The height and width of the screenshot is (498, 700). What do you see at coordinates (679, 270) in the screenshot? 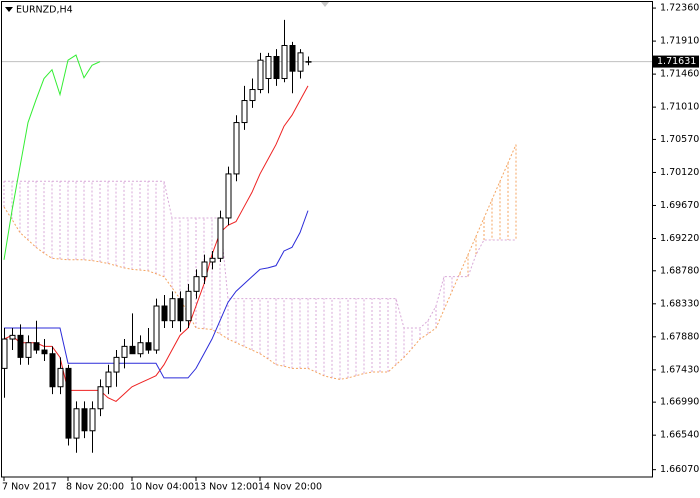
I see `y-tick-label: 1.68780` at bounding box center [679, 270].